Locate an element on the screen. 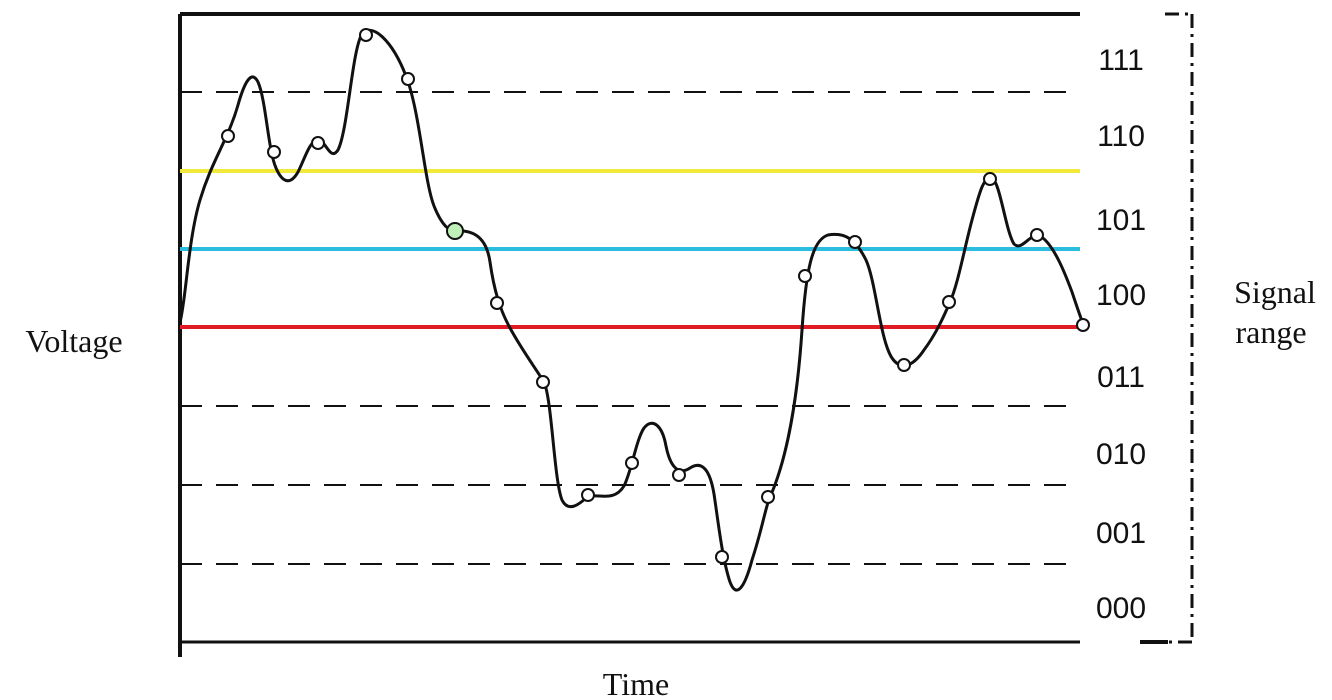  level-label-001: 001 is located at coordinates (1121, 533).